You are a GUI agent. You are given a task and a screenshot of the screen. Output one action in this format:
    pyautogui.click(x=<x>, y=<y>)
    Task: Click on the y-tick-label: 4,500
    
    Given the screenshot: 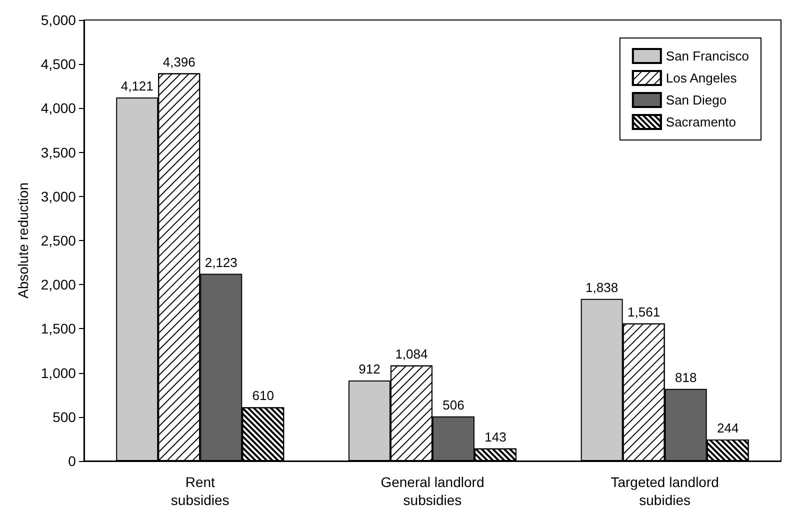 What is the action you would take?
    pyautogui.click(x=58, y=64)
    